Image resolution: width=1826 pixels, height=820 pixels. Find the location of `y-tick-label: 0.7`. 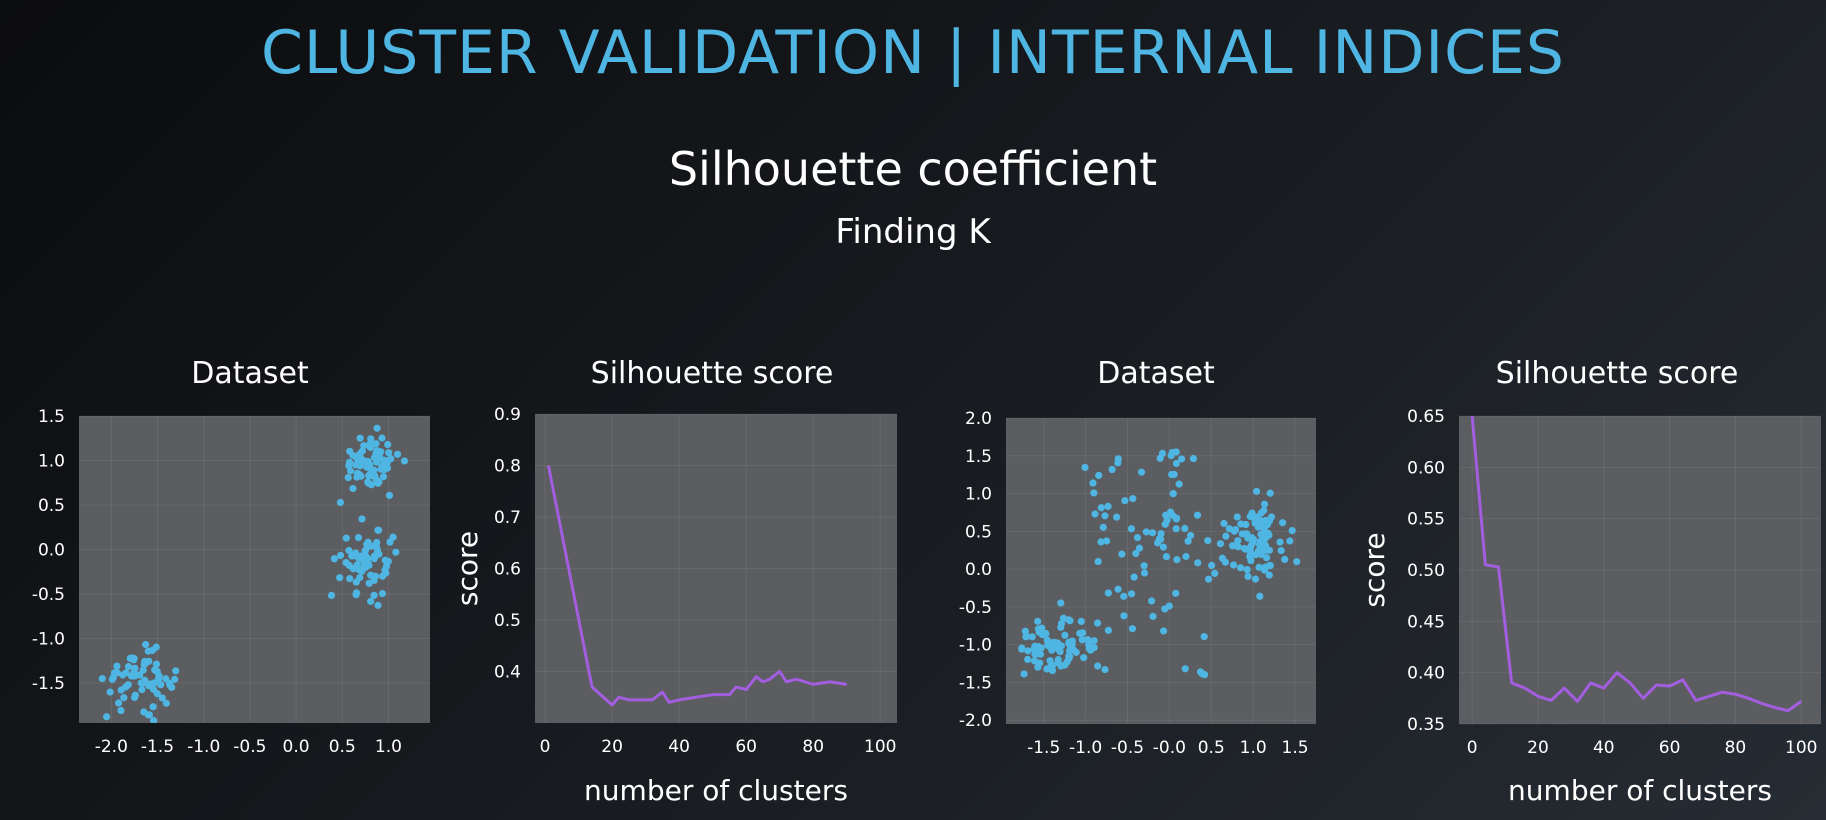

y-tick-label: 0.7 is located at coordinates (507, 518).